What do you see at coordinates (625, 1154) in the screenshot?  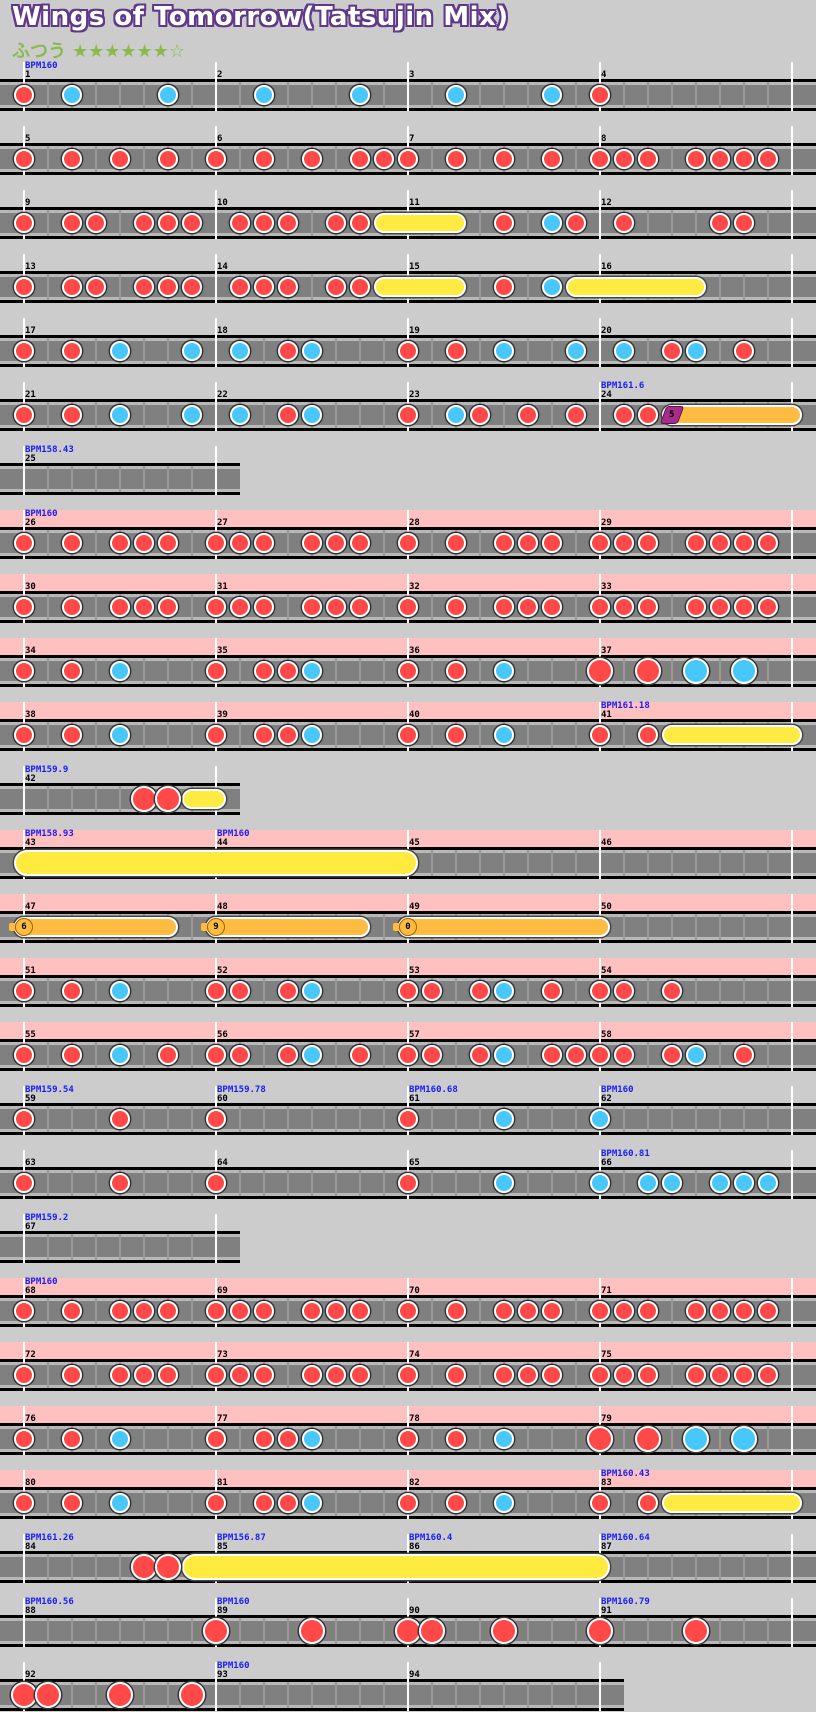 I see `bpm-label: BPM160.81` at bounding box center [625, 1154].